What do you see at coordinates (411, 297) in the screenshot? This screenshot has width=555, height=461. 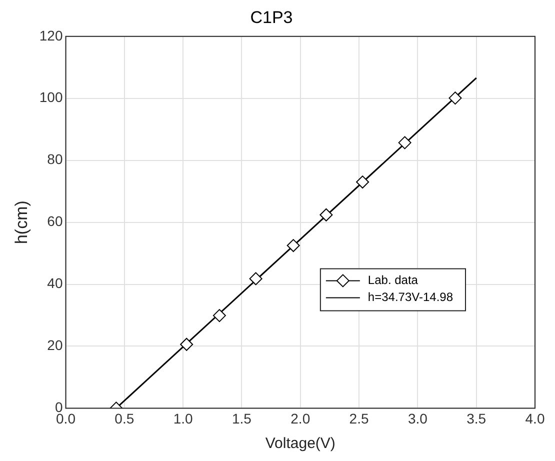 I see `legend-label: h=34.73V-14.98` at bounding box center [411, 297].